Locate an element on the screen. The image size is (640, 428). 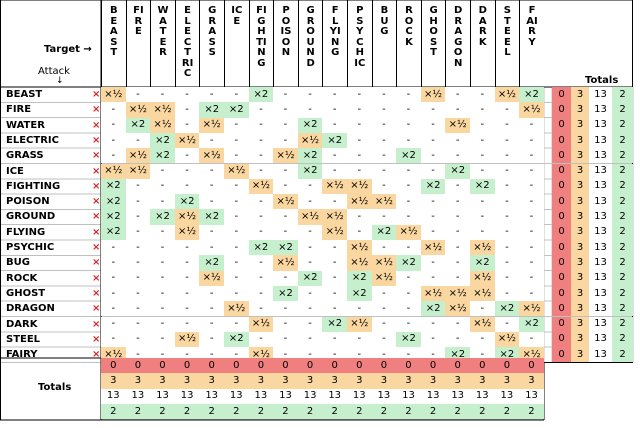
column-header-ghost: GHOST is located at coordinates (433, 43).